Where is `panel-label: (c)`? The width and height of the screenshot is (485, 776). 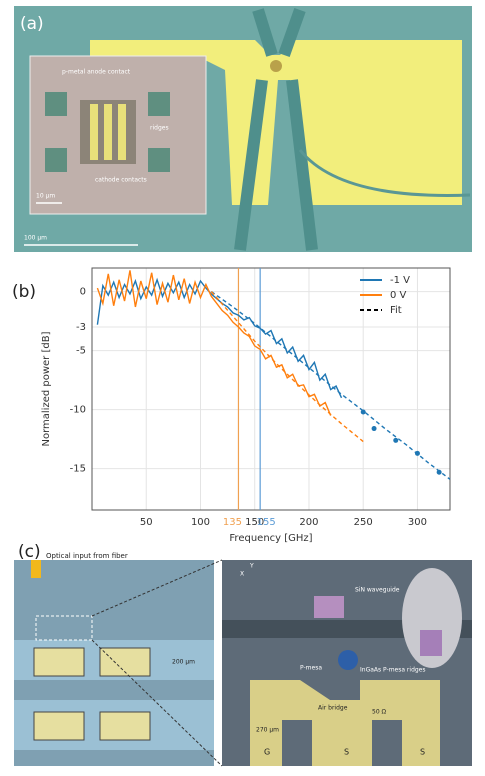 panel-label: (c) is located at coordinates (29, 552).